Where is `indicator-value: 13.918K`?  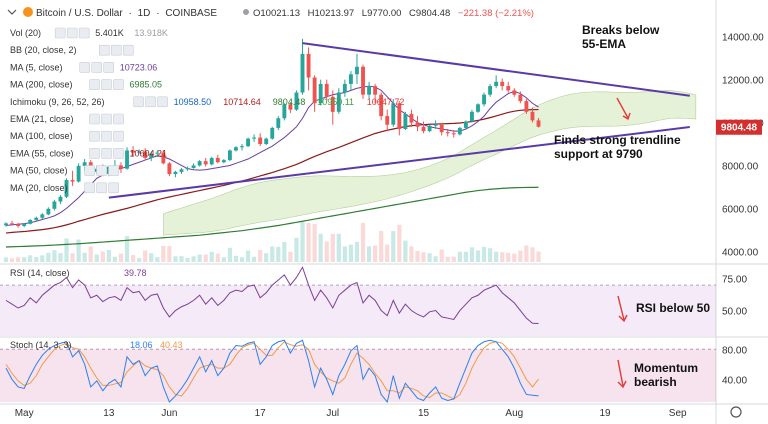 indicator-value: 13.918K is located at coordinates (151, 33).